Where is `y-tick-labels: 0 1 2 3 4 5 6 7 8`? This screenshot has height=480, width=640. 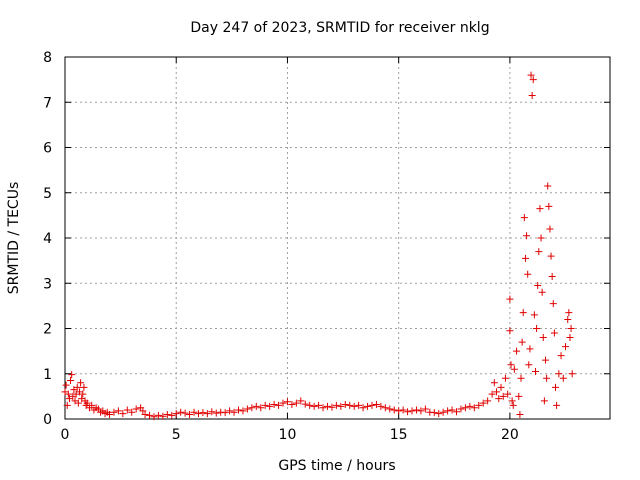 y-tick-labels: 0 1 2 3 4 5 6 7 8 is located at coordinates (47, 239).